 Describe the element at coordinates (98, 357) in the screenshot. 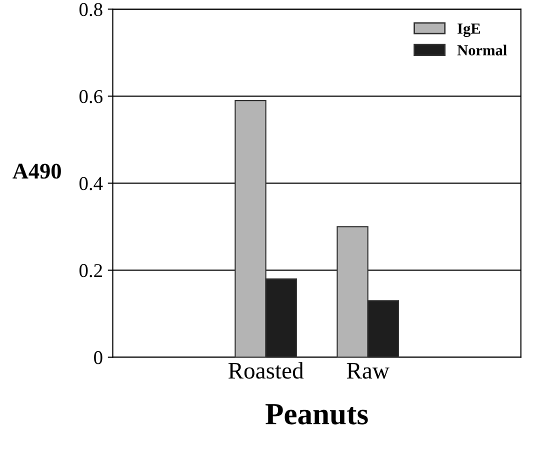

I see `y-tick-label: 0` at that location.